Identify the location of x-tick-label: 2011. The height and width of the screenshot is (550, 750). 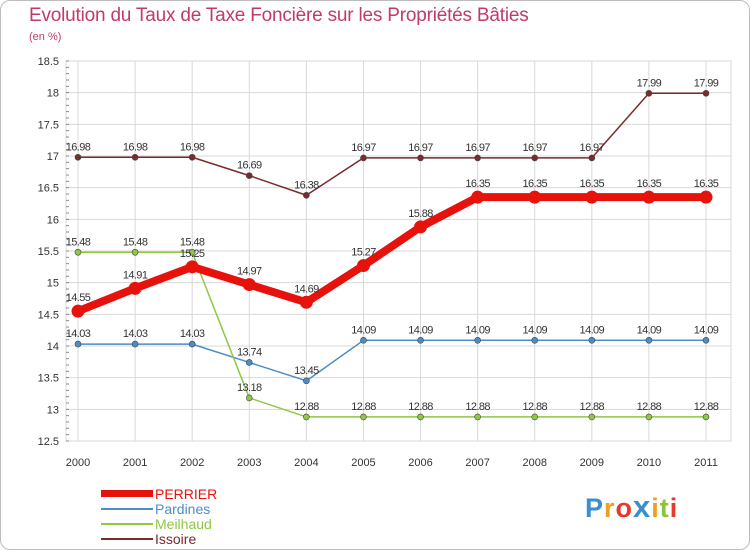
(706, 463).